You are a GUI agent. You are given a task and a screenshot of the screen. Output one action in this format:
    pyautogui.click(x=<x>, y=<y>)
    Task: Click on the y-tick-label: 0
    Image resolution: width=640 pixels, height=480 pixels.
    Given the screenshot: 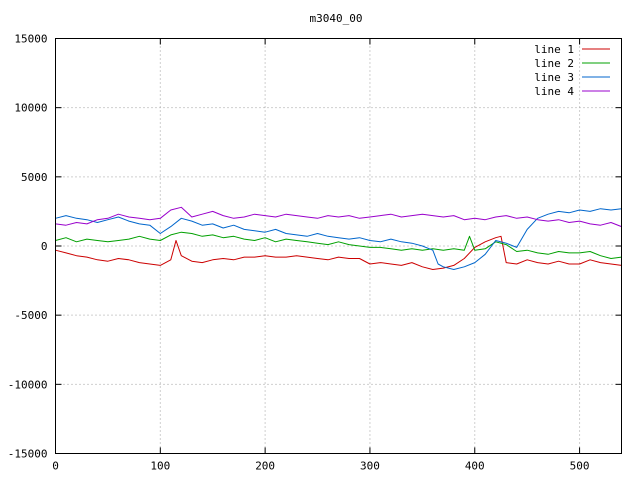 What is the action you would take?
    pyautogui.click(x=44, y=246)
    